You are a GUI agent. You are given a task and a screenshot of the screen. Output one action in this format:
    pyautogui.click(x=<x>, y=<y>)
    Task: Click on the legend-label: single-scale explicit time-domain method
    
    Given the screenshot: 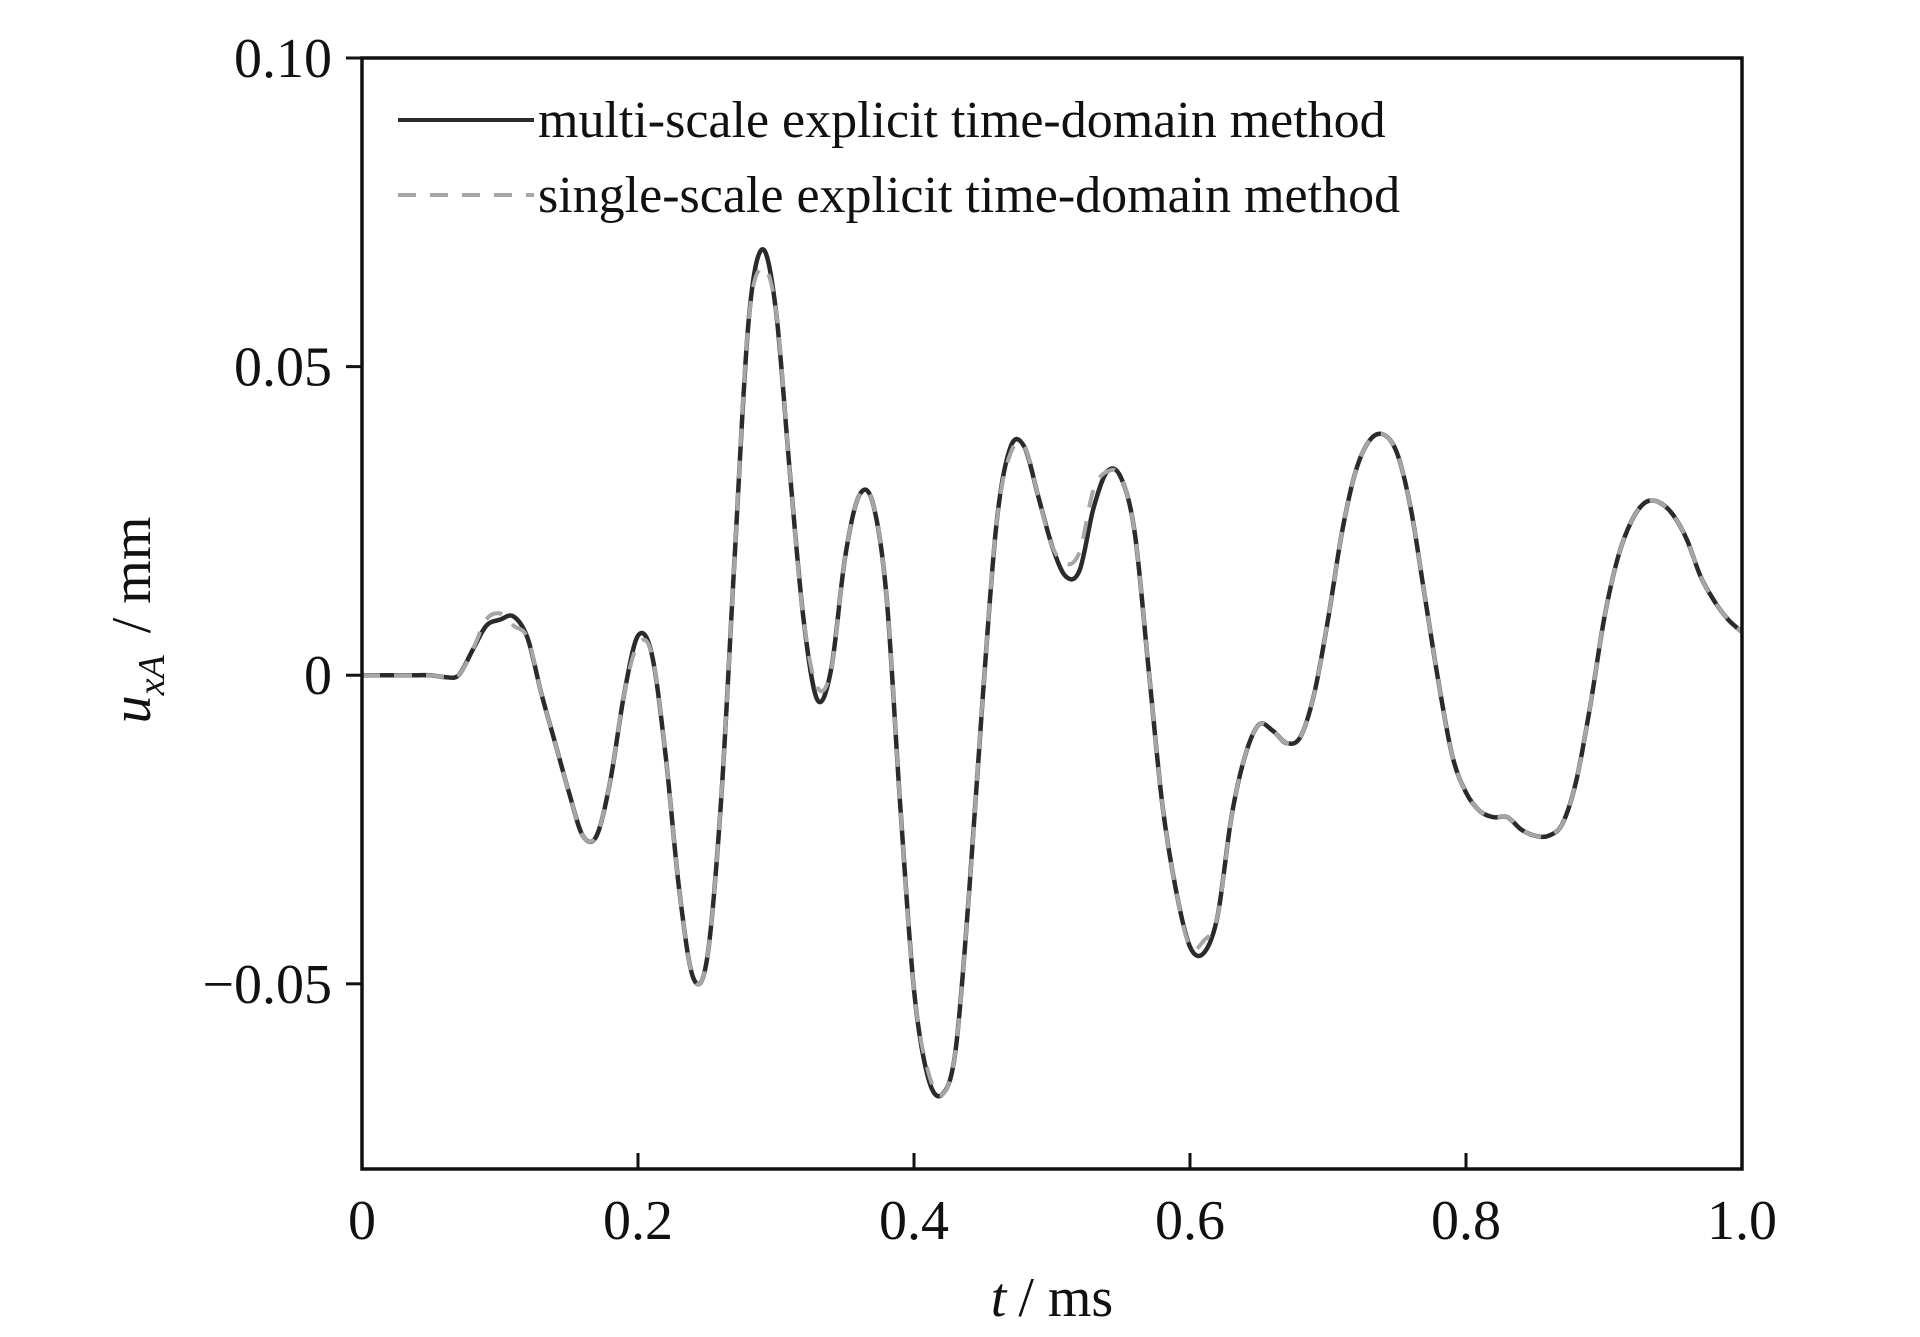 What is the action you would take?
    pyautogui.click(x=969, y=195)
    